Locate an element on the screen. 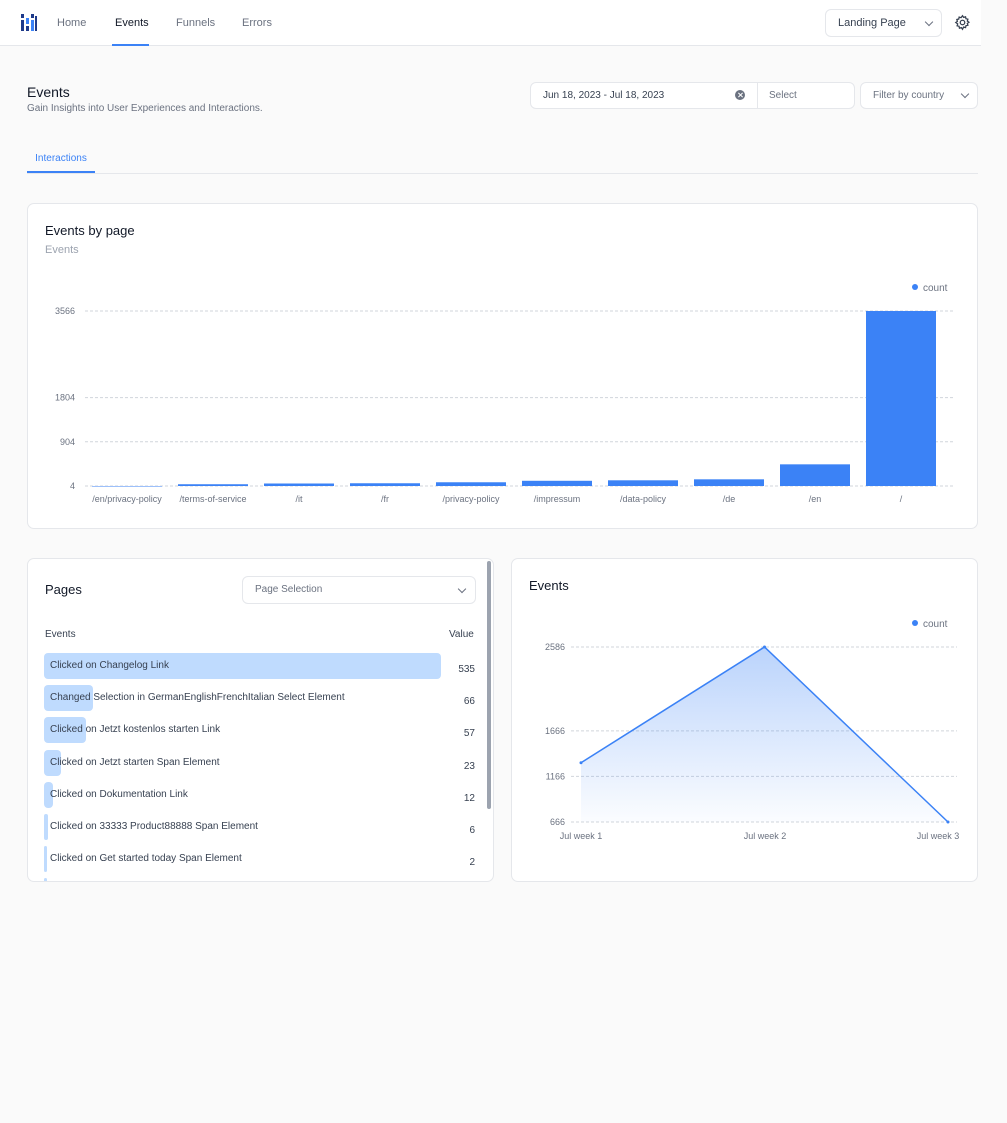 This screenshot has height=1123, width=1007. pages-card is located at coordinates (260, 720).